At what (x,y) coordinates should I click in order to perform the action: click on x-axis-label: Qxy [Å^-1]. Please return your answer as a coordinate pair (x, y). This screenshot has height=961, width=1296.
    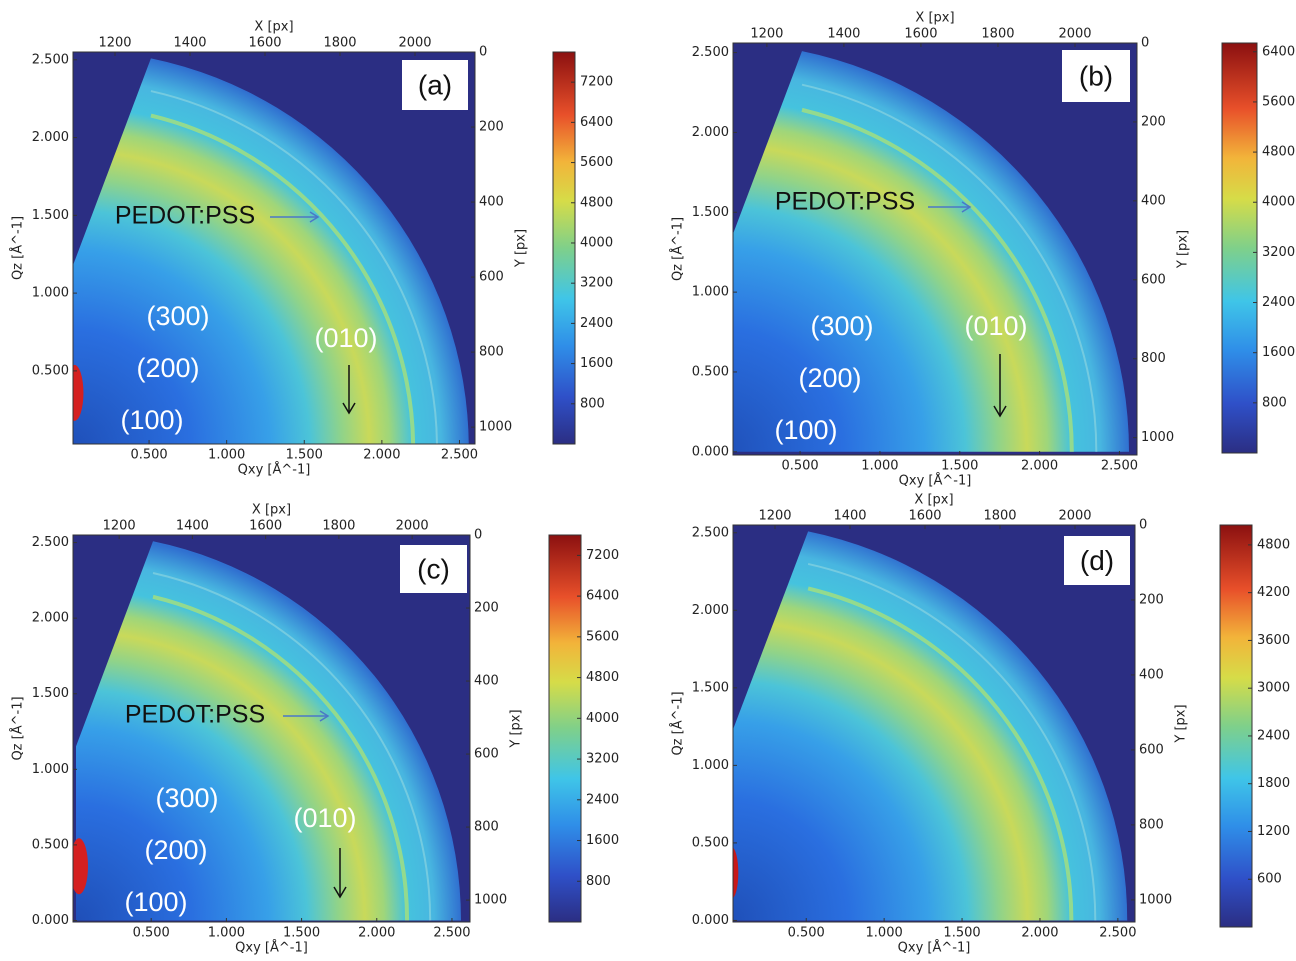
    Looking at the image, I should click on (935, 481).